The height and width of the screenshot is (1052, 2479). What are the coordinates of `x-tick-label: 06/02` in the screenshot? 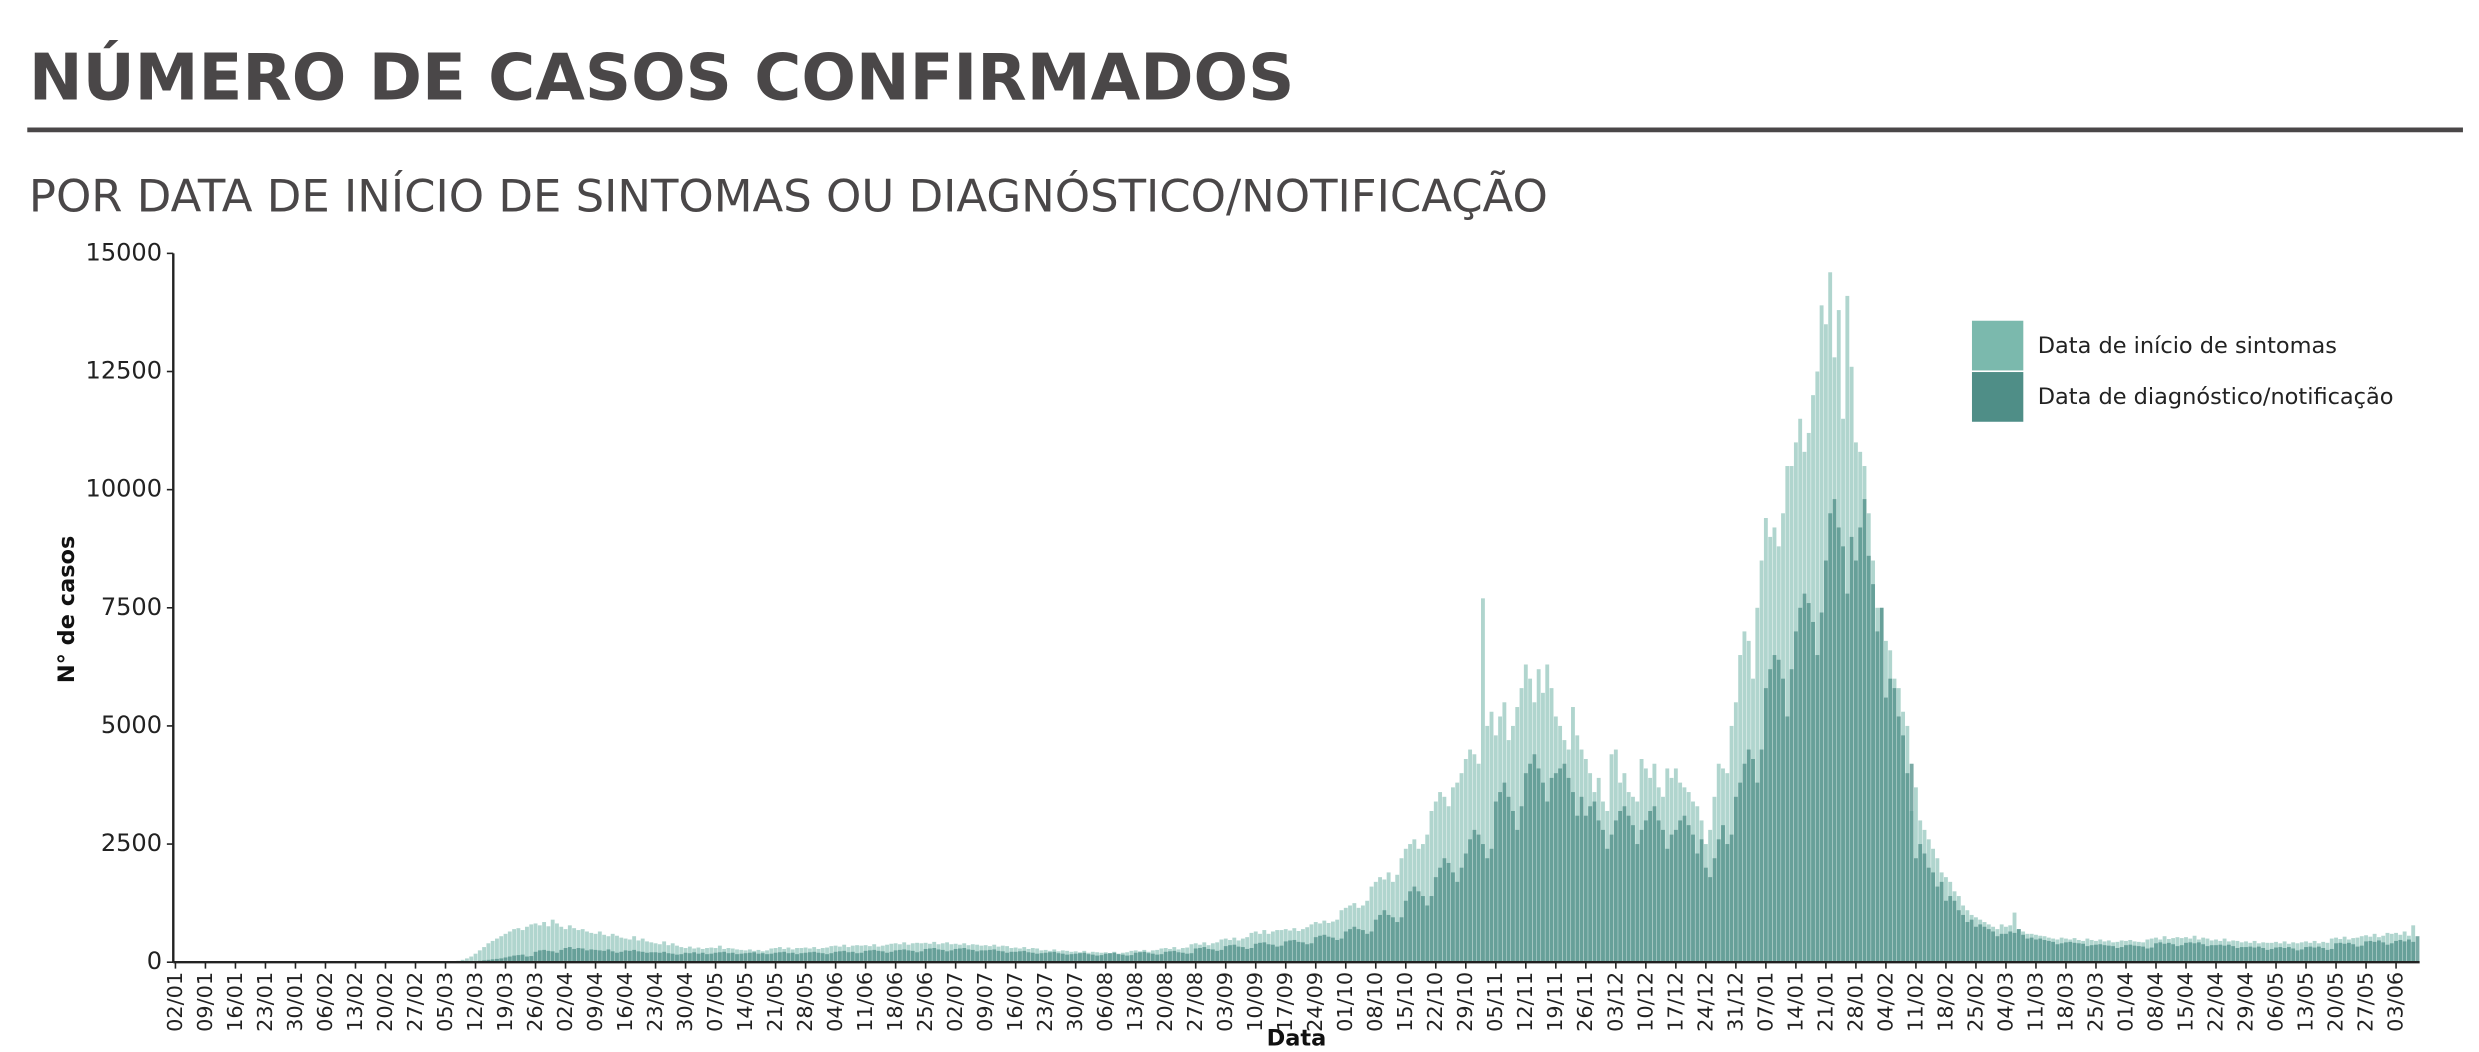 It's located at (325, 1002).